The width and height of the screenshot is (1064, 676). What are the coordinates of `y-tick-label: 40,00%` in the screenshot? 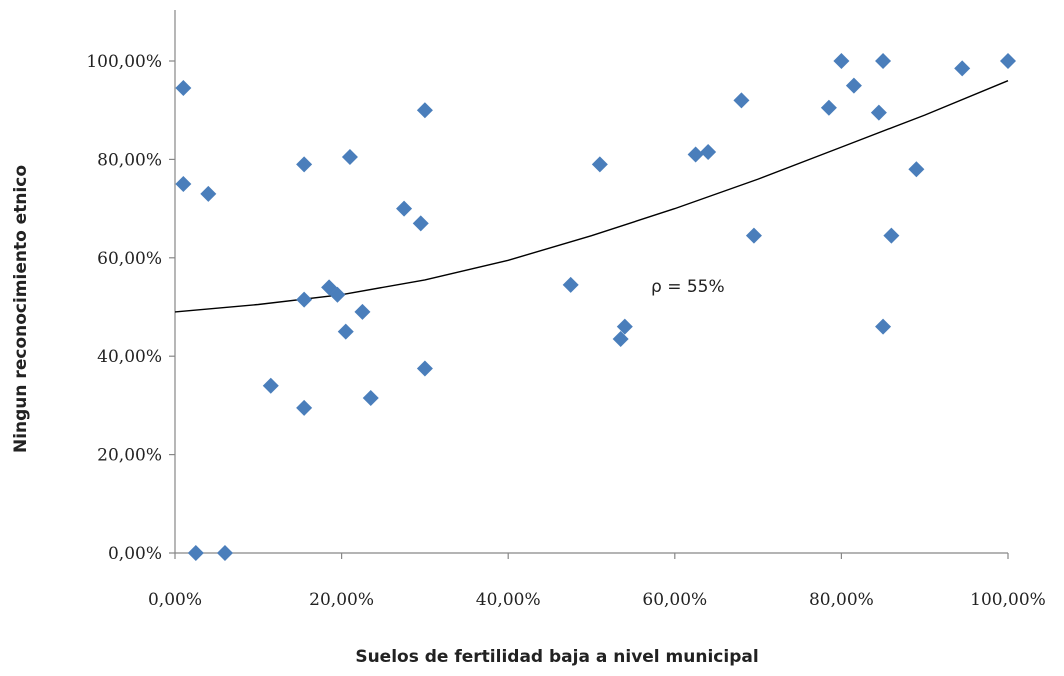 It's located at (129, 357).